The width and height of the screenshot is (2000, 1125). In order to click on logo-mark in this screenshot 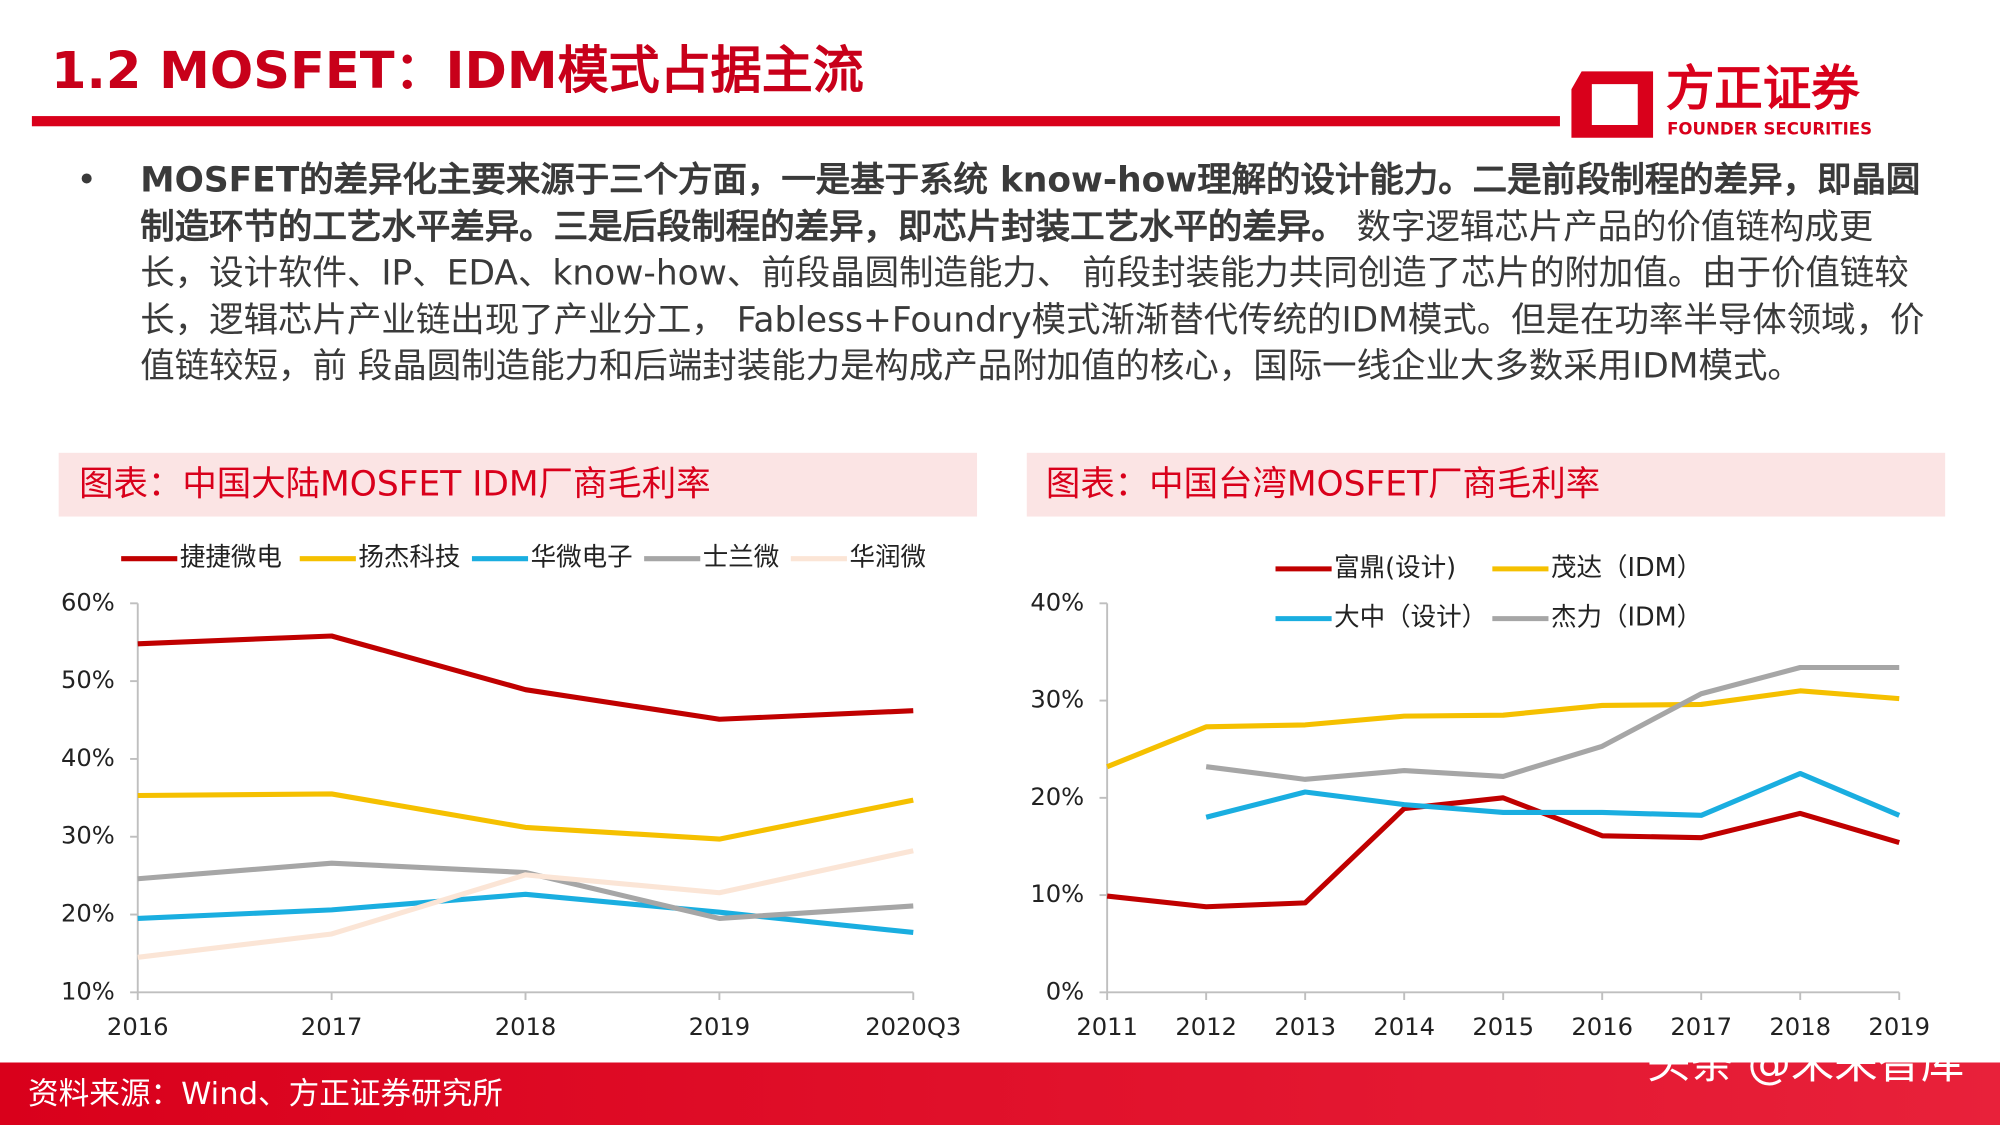, I will do `click(1612, 104)`.